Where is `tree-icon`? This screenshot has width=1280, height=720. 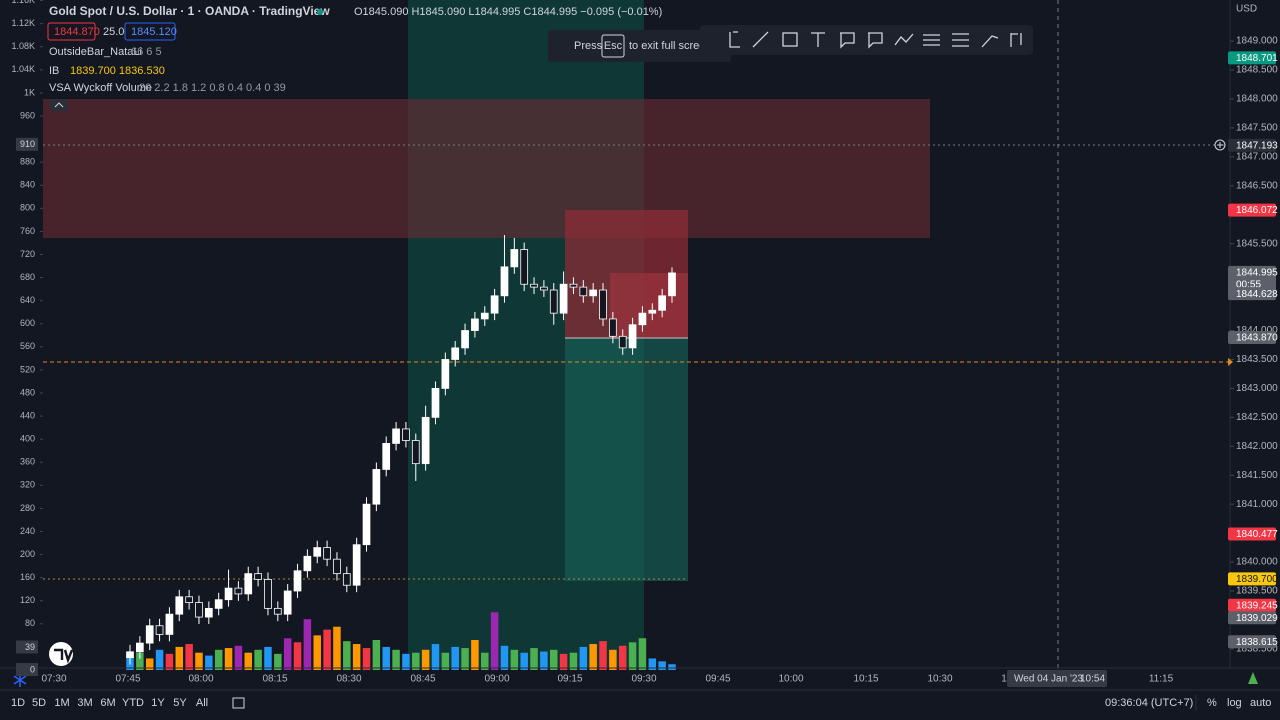
tree-icon is located at coordinates (1253, 678).